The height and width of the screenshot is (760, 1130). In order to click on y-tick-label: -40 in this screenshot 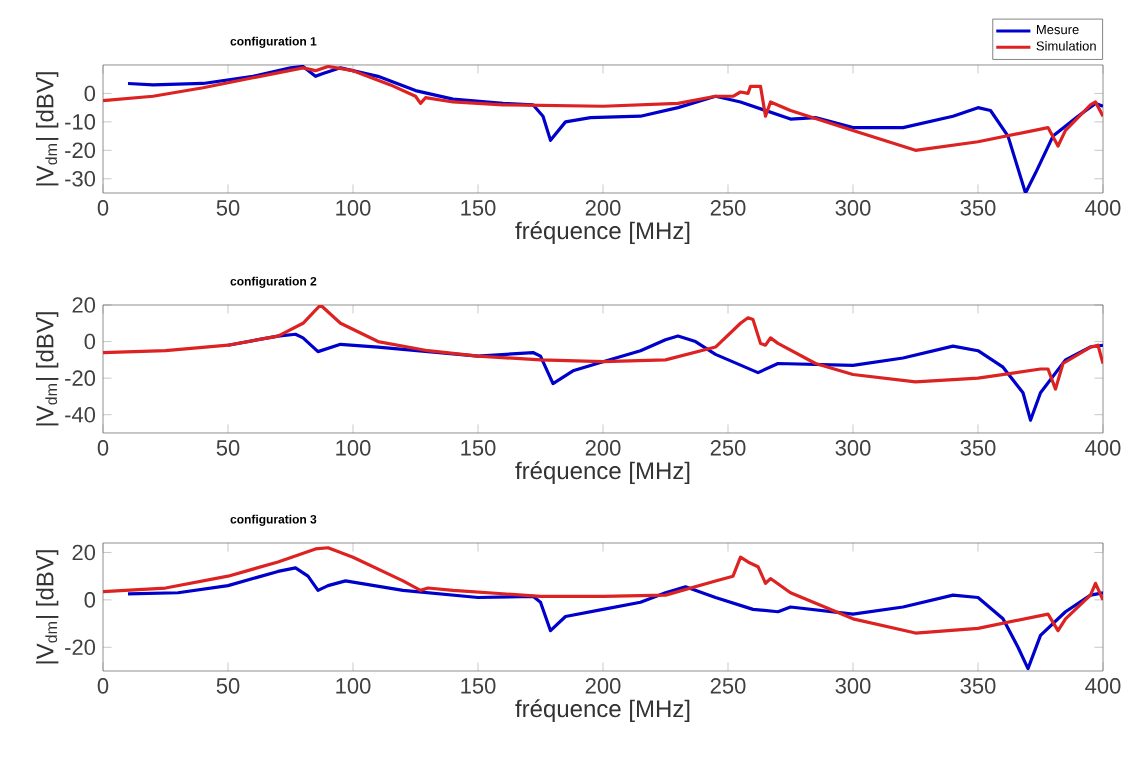, I will do `click(80, 414)`.